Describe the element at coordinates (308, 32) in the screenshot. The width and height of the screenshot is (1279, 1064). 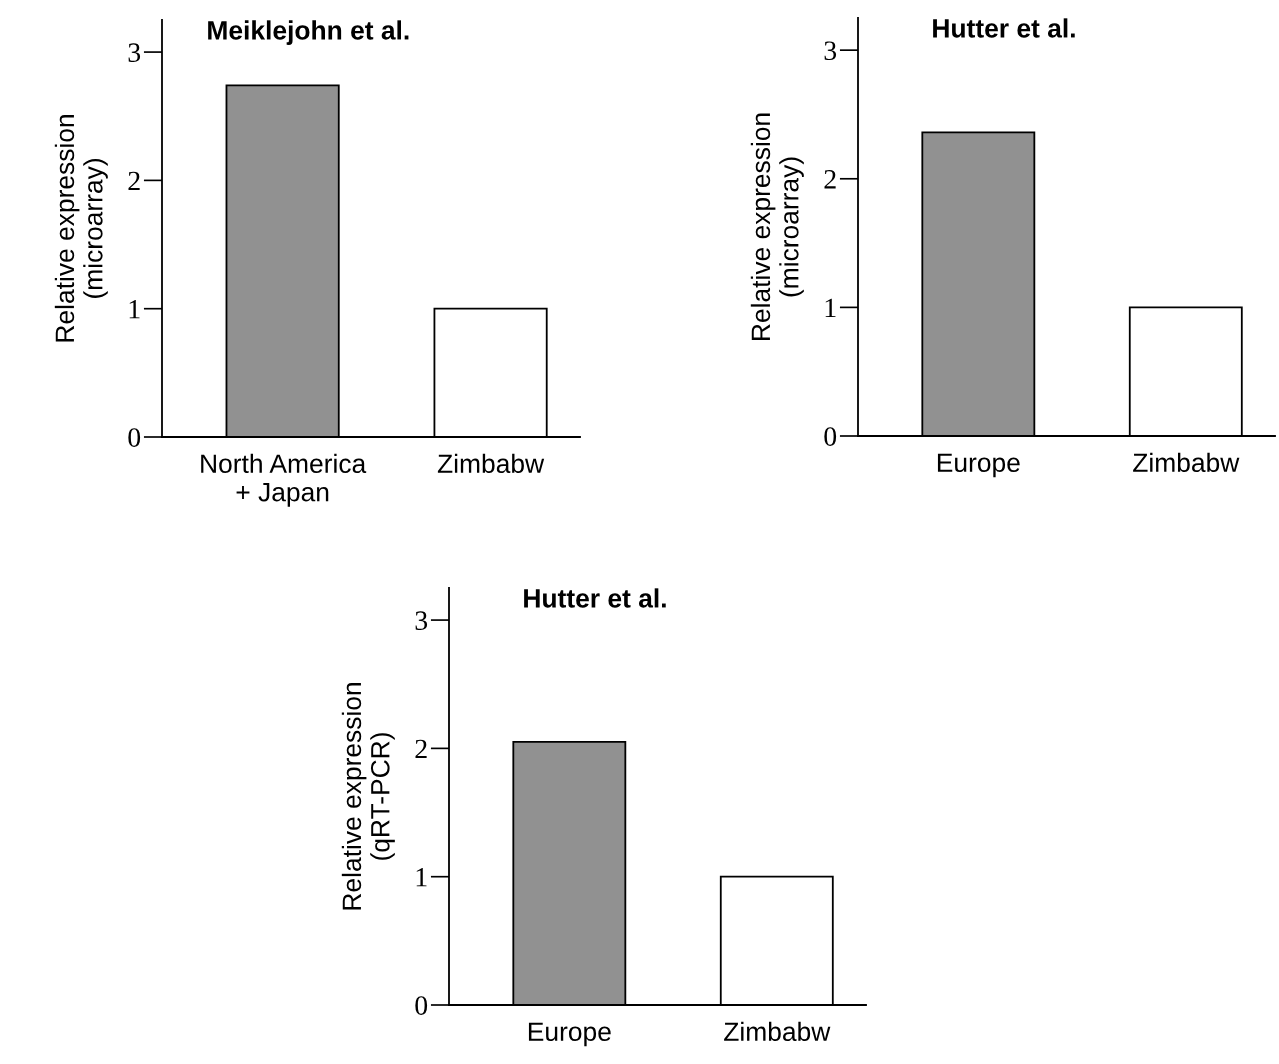
I see `chart-title: Meiklejohn et al.` at that location.